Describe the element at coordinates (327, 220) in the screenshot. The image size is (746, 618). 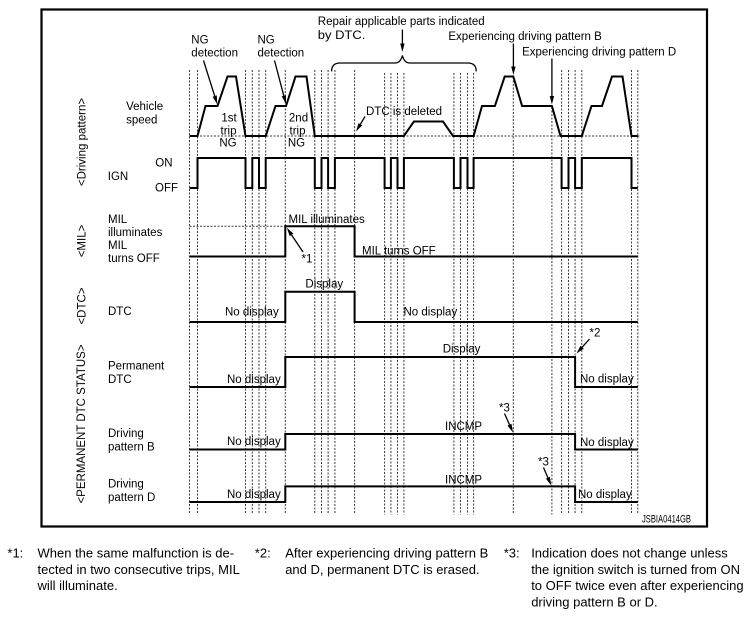
I see `svg-text: MIL illuminates` at that location.